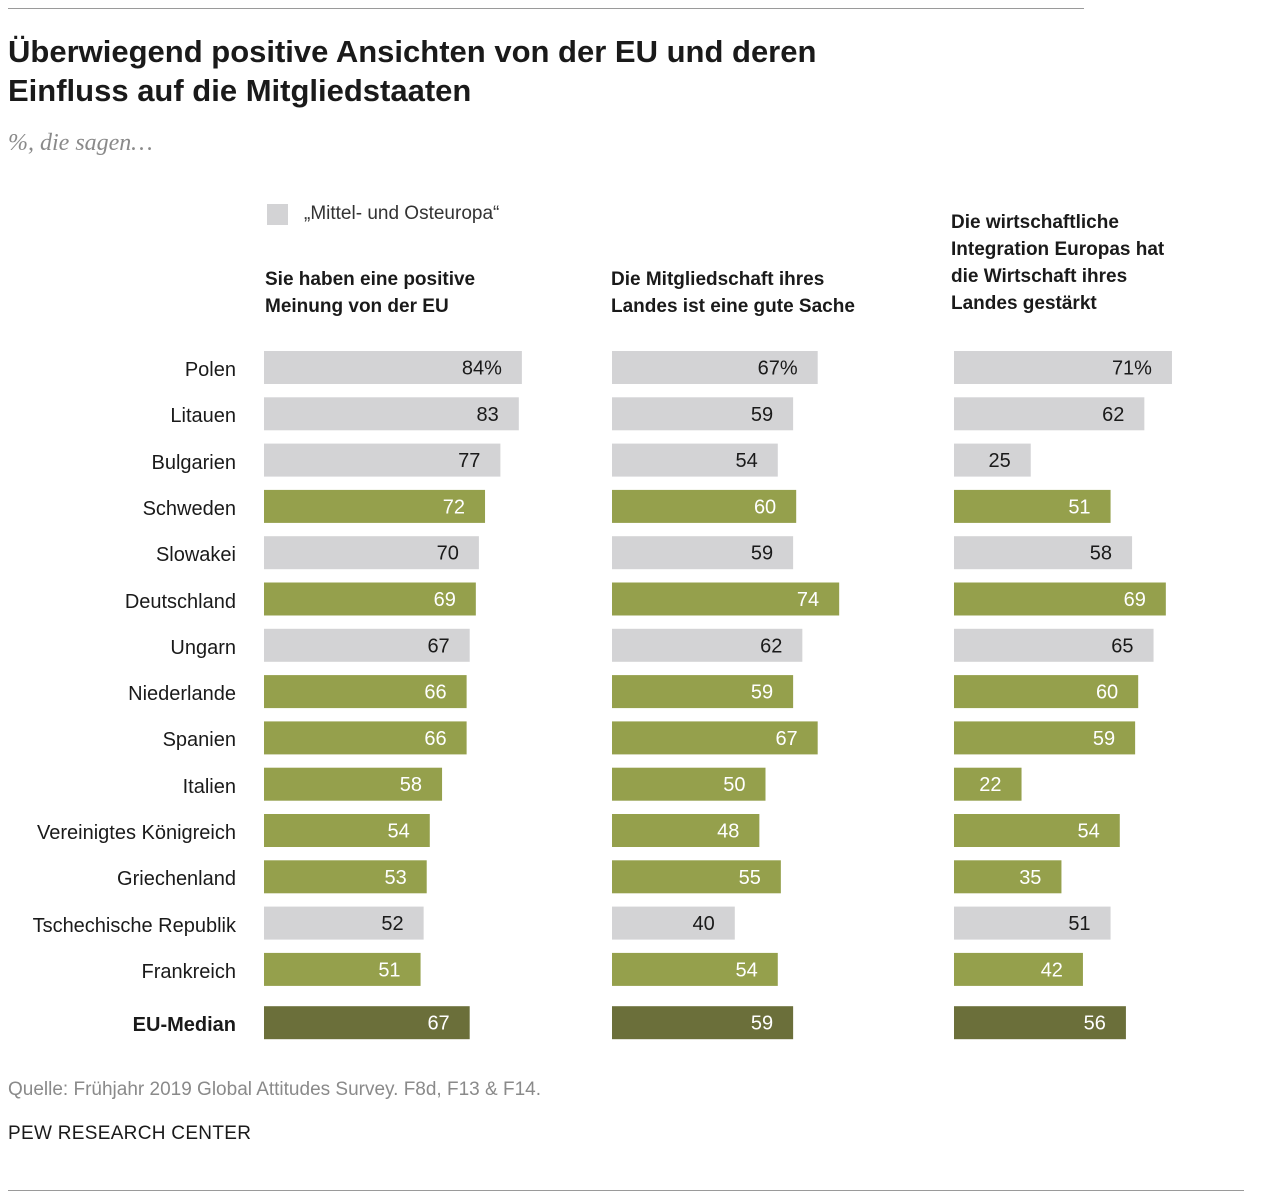  What do you see at coordinates (1000, 461) in the screenshot?
I see `data-label: 25` at bounding box center [1000, 461].